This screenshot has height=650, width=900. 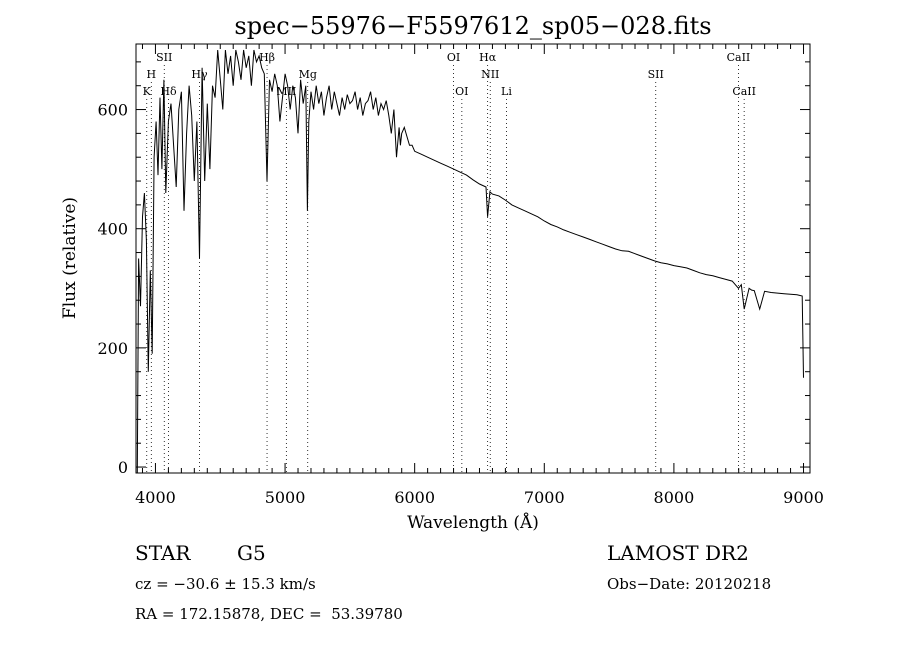 I want to click on line-label-low: K, so click(x=147, y=91).